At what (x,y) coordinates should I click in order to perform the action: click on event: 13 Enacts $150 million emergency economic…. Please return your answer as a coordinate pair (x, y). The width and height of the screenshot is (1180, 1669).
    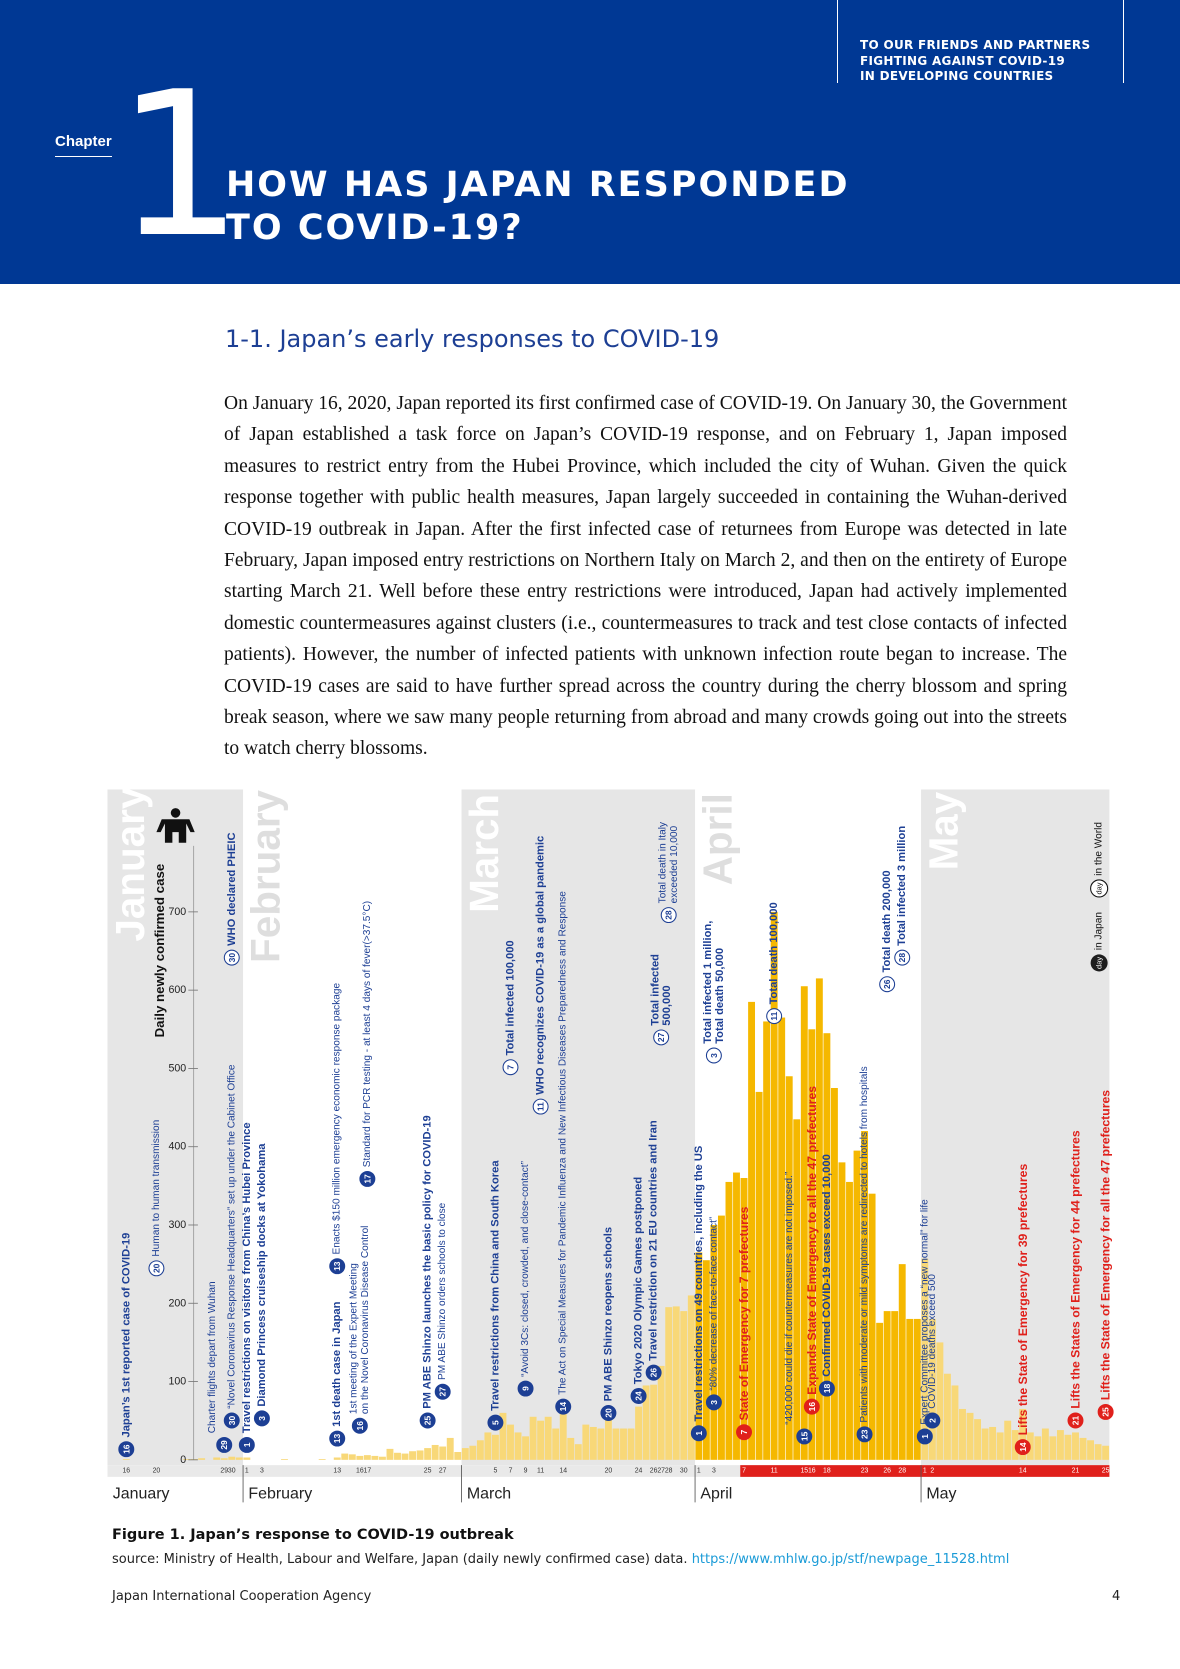
    Looking at the image, I should click on (337, 1129).